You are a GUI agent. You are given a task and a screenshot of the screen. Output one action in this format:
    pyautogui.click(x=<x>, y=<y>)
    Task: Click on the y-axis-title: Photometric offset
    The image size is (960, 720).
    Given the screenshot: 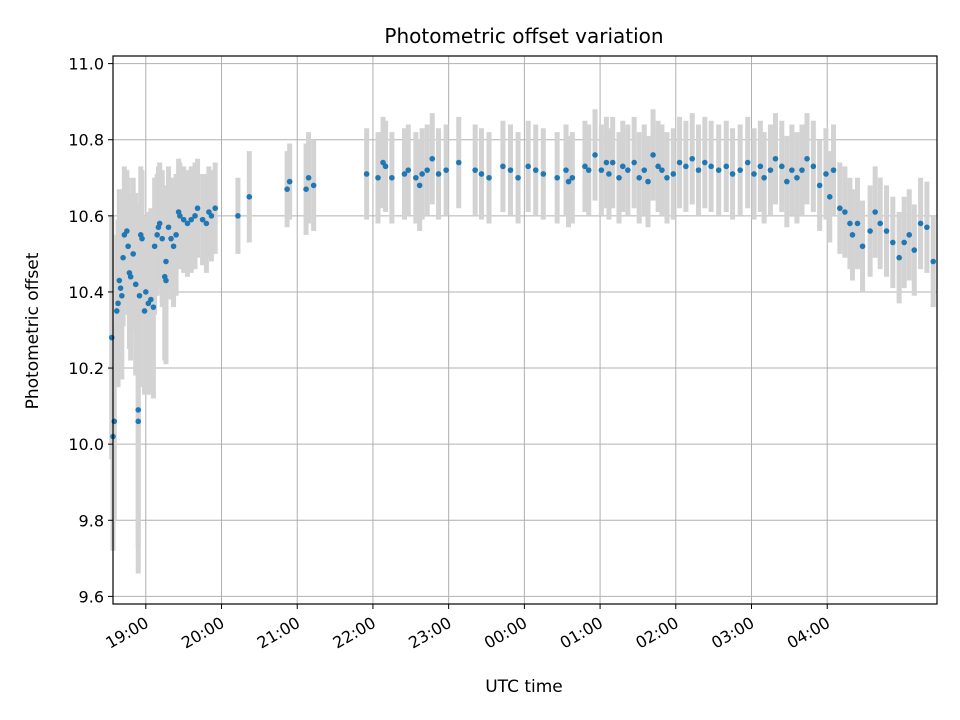 What is the action you would take?
    pyautogui.click(x=33, y=330)
    